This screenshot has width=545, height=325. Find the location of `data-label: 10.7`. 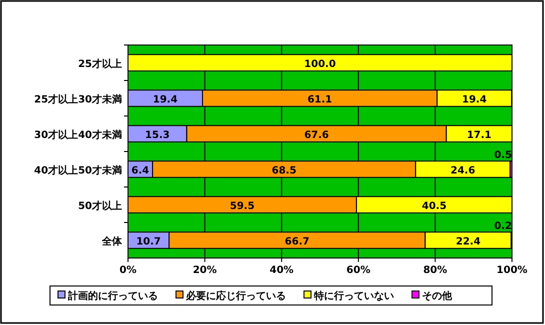

data-label: 10.7 is located at coordinates (148, 242).